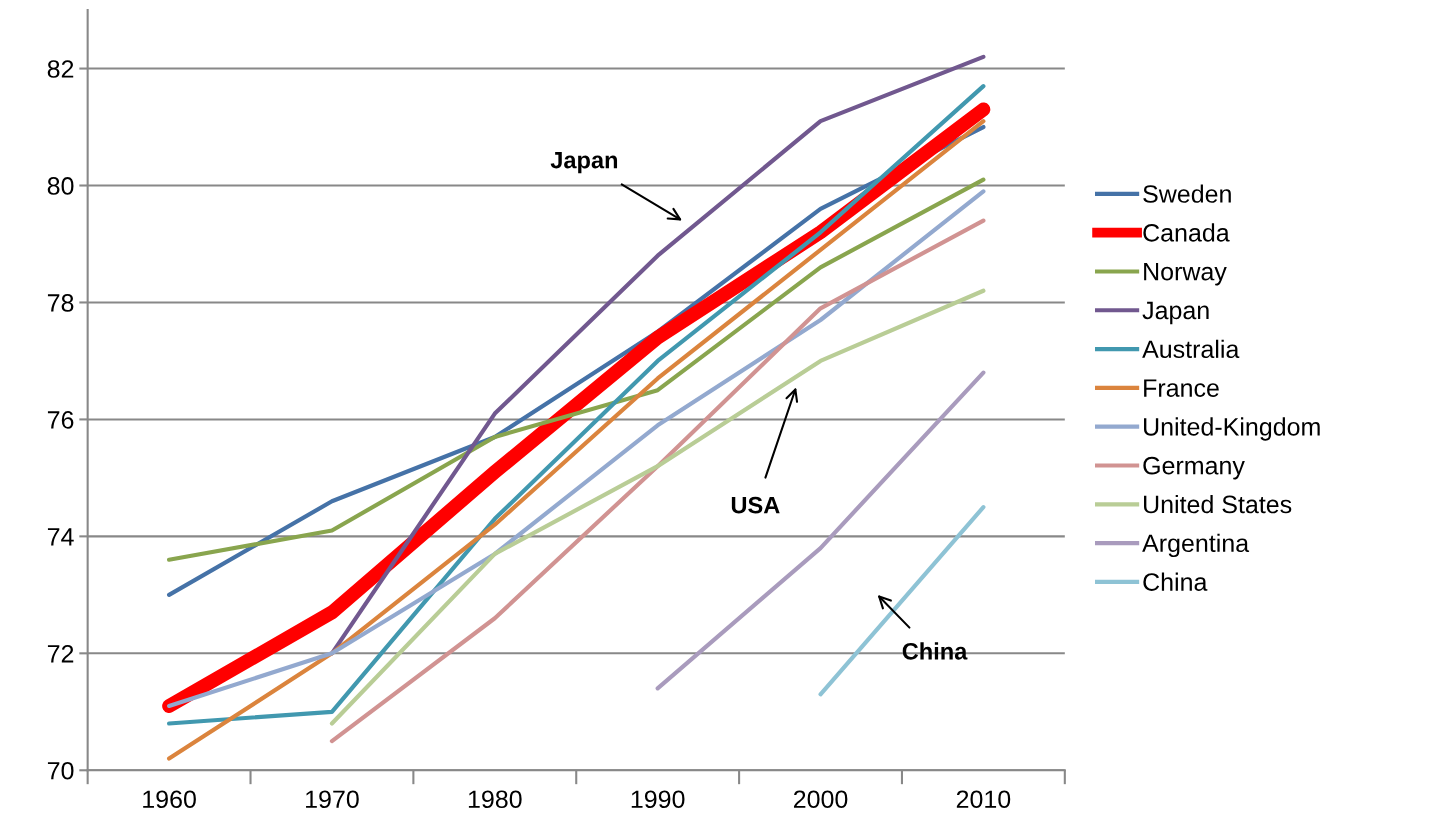  Describe the element at coordinates (1187, 193) in the screenshot. I see `legend-label: Sweden` at that location.